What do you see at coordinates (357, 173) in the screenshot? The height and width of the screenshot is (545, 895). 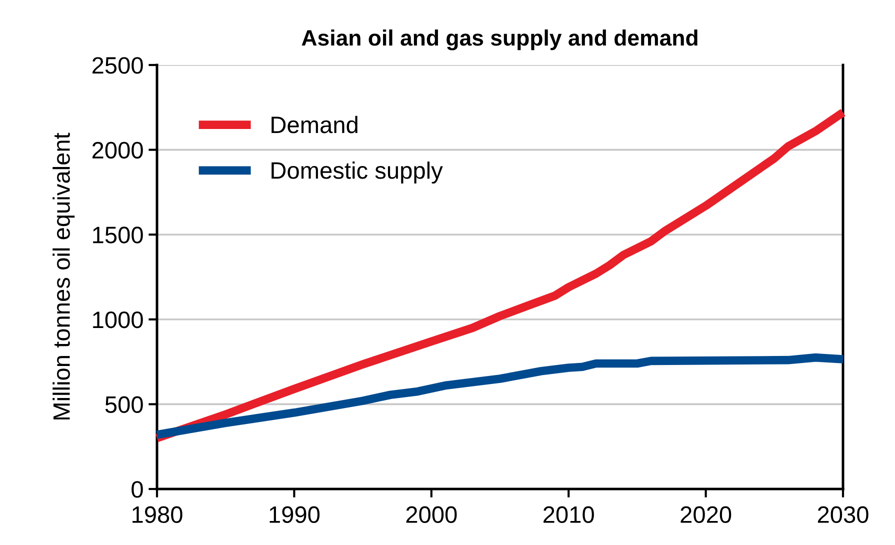 I see `legend-label: Domestic supply` at bounding box center [357, 173].